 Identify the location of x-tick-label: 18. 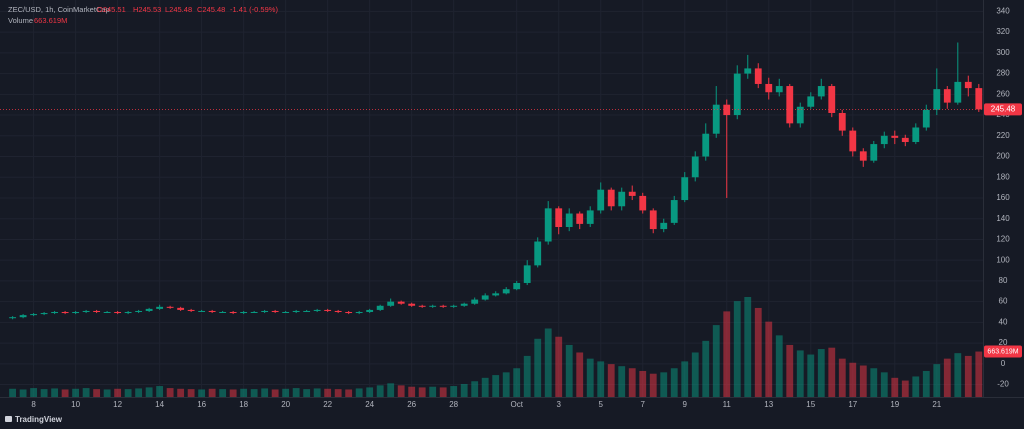
(243, 404).